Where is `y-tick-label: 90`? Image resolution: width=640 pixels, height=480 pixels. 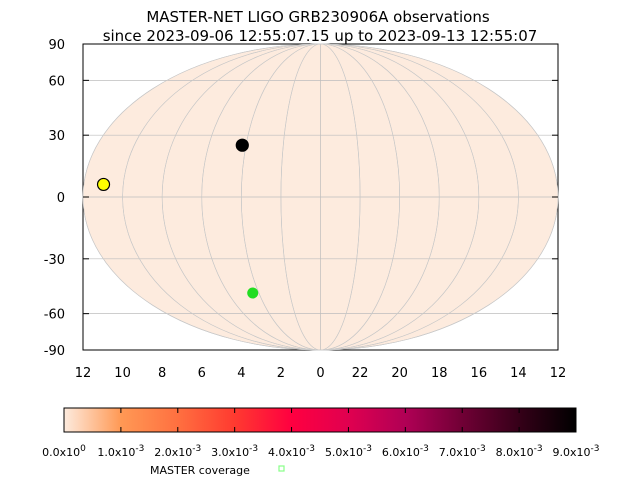 y-tick-label: 90 is located at coordinates (56, 45).